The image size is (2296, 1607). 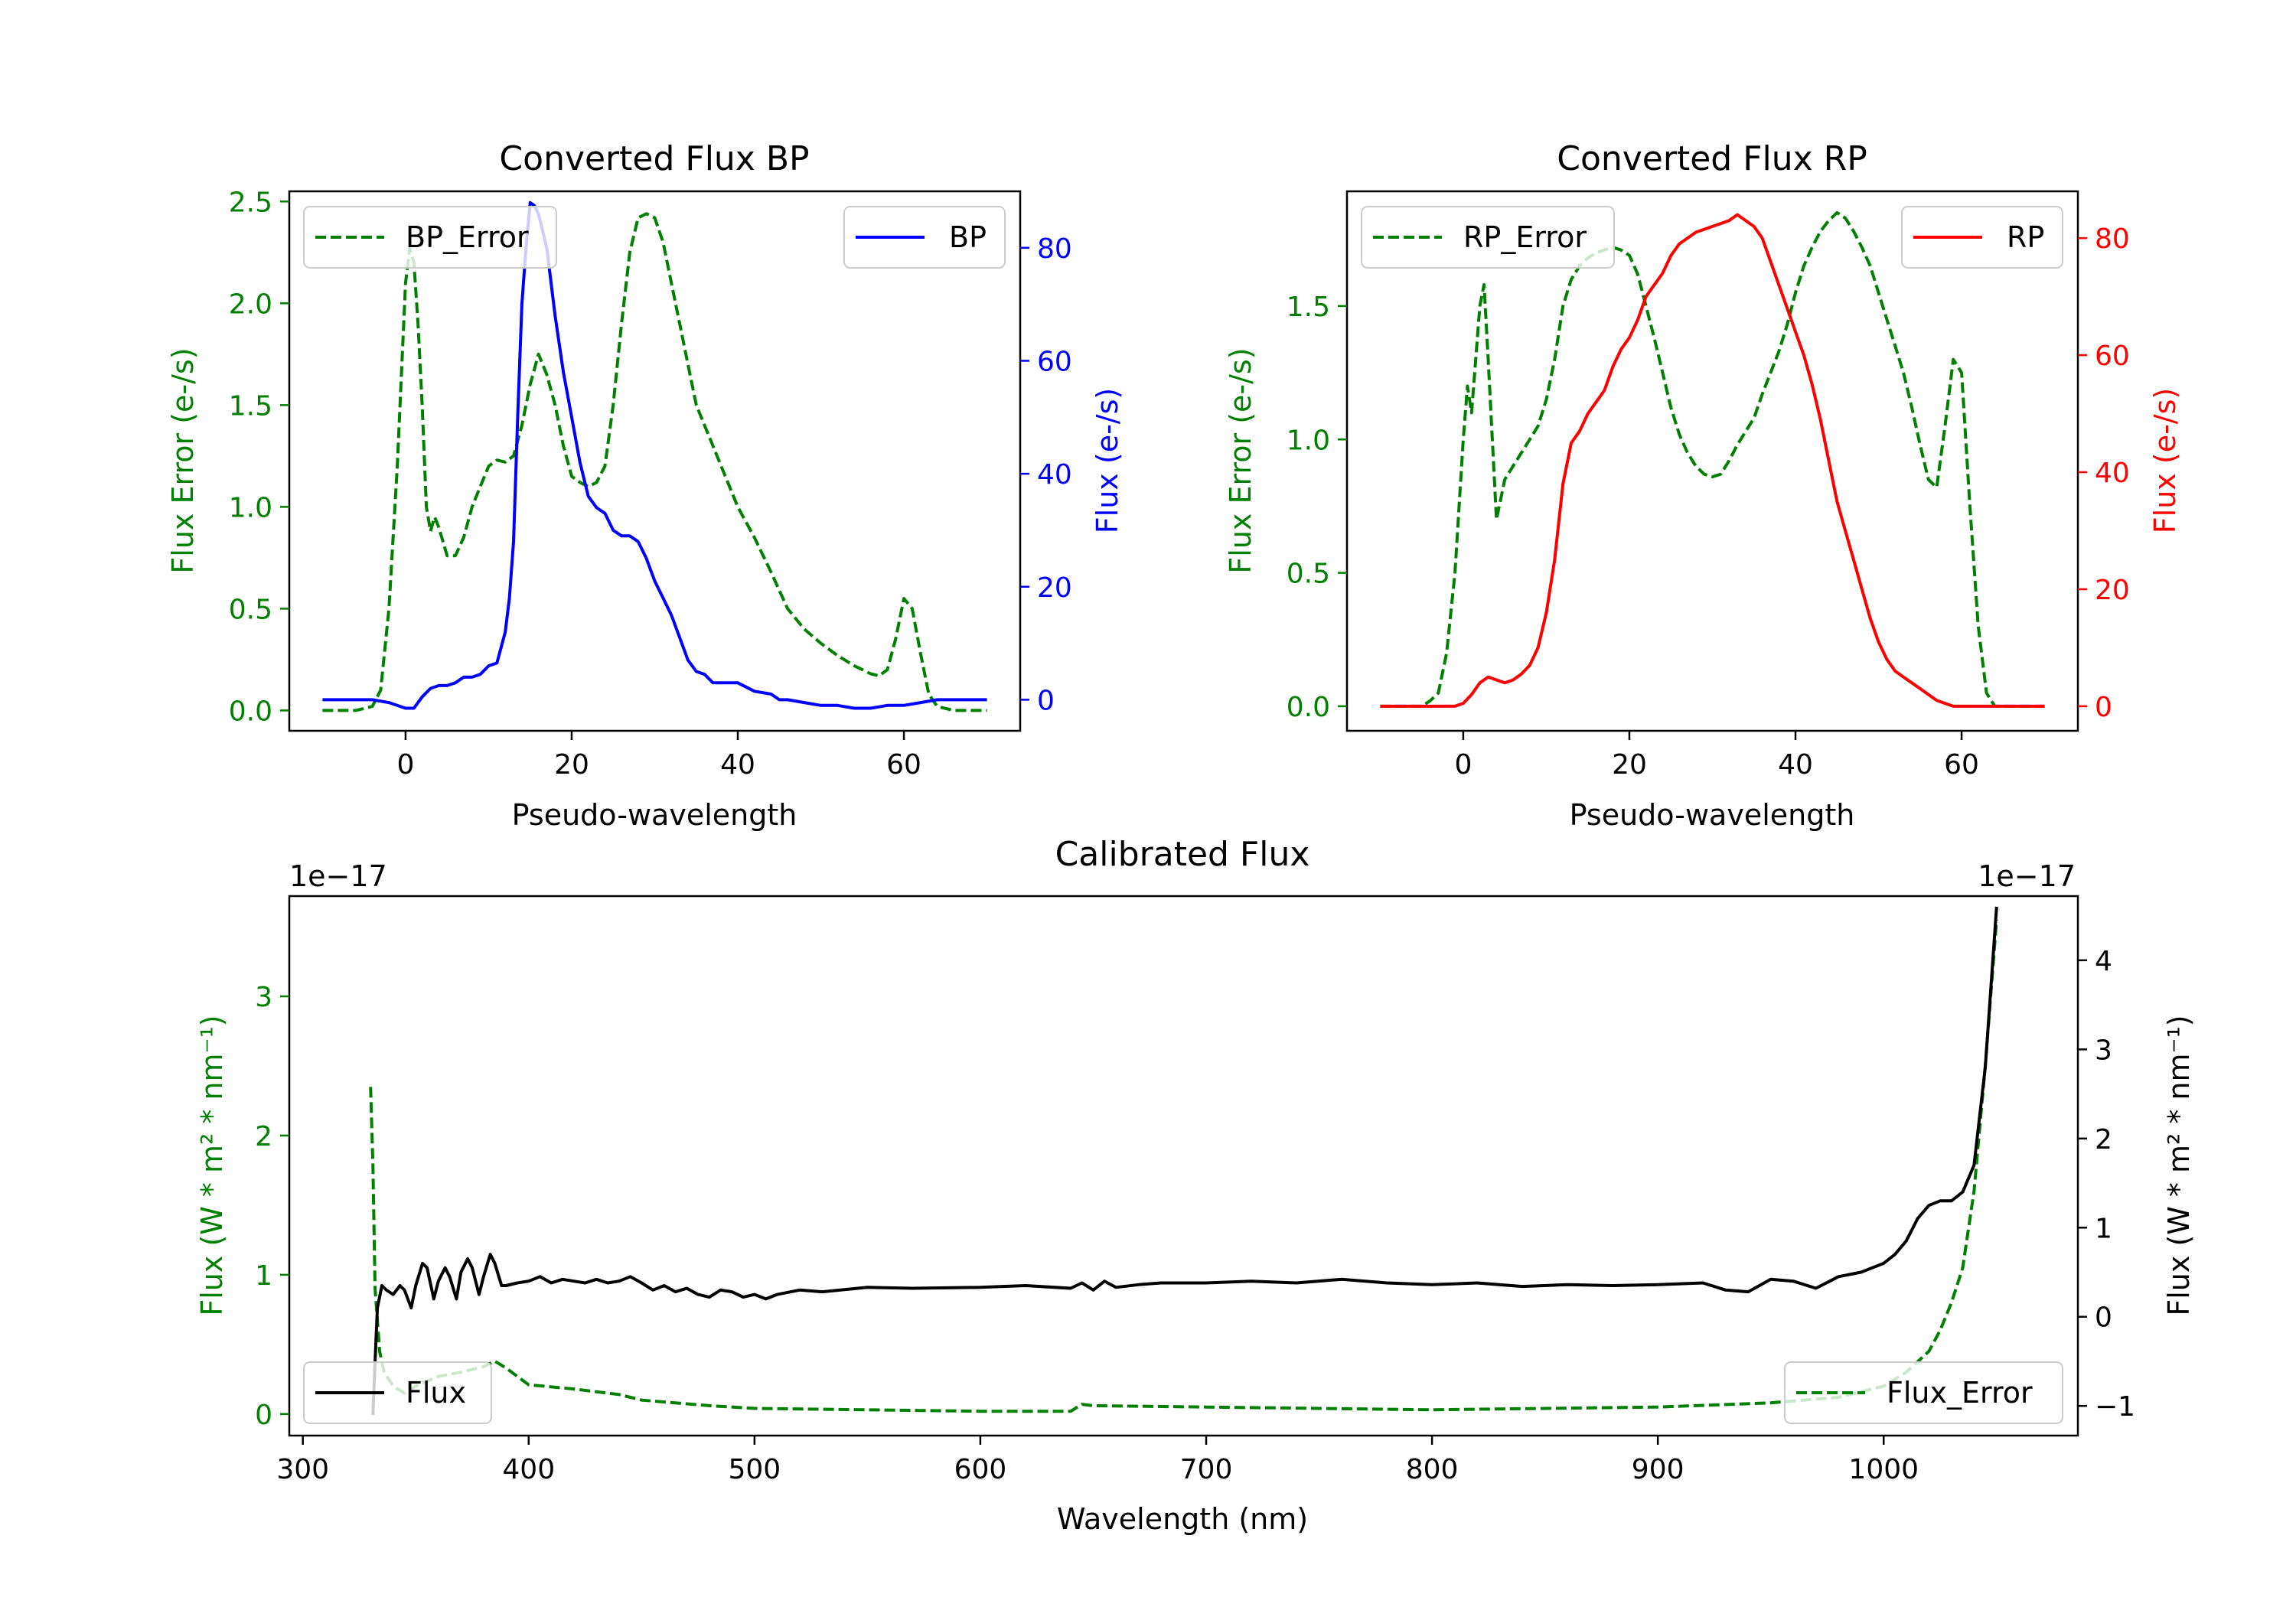 What do you see at coordinates (1206, 1470) in the screenshot?
I see `calibrated-x-tick-label: 700` at bounding box center [1206, 1470].